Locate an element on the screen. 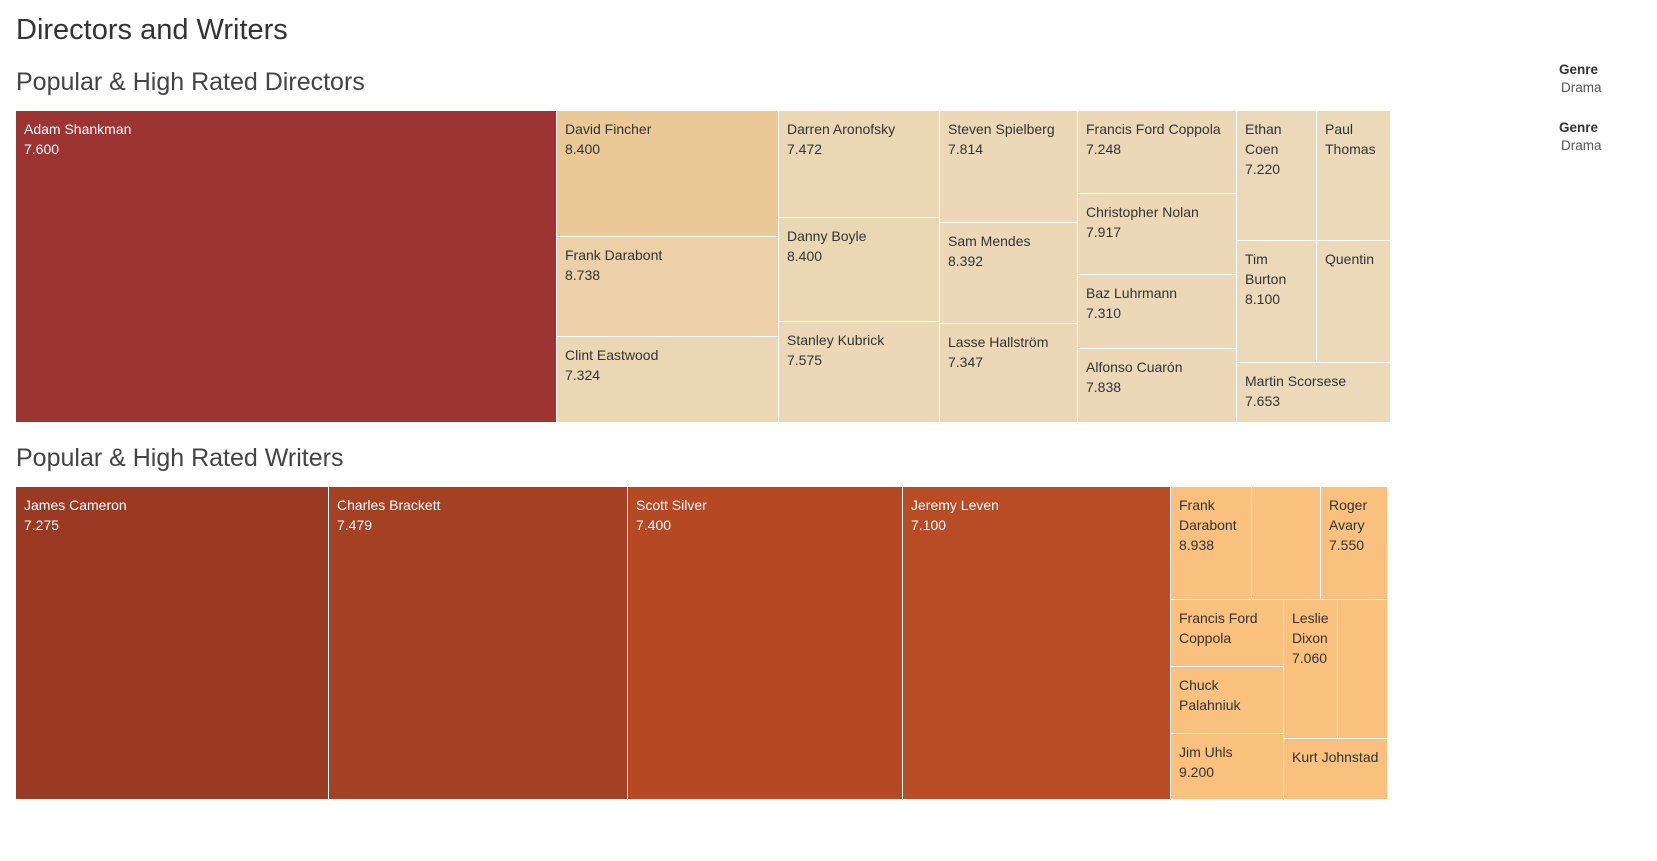 This screenshot has width=1657, height=861. treemap-tile: Jeremy Leven 7.100 is located at coordinates (1037, 643).